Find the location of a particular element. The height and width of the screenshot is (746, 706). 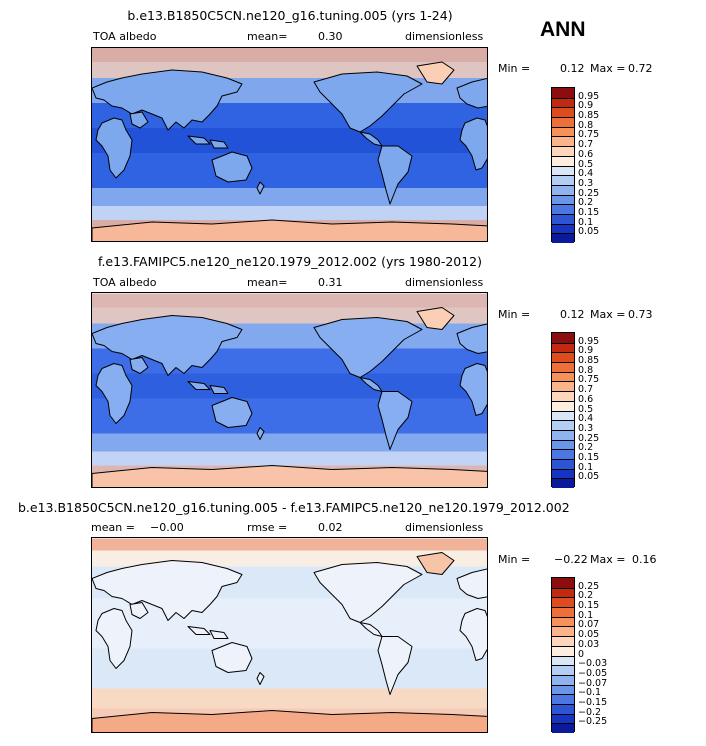

map-coastline-indonesia2 is located at coordinates (219, 144).